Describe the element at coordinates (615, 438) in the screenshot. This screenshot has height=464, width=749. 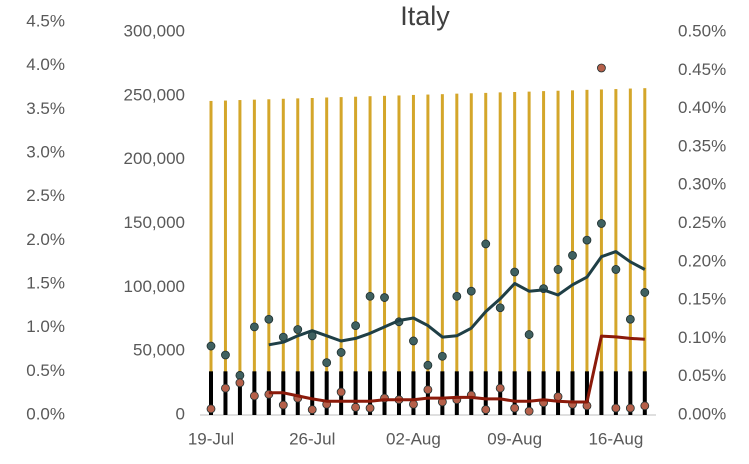
I see `x-tick-label: 16-Aug` at that location.